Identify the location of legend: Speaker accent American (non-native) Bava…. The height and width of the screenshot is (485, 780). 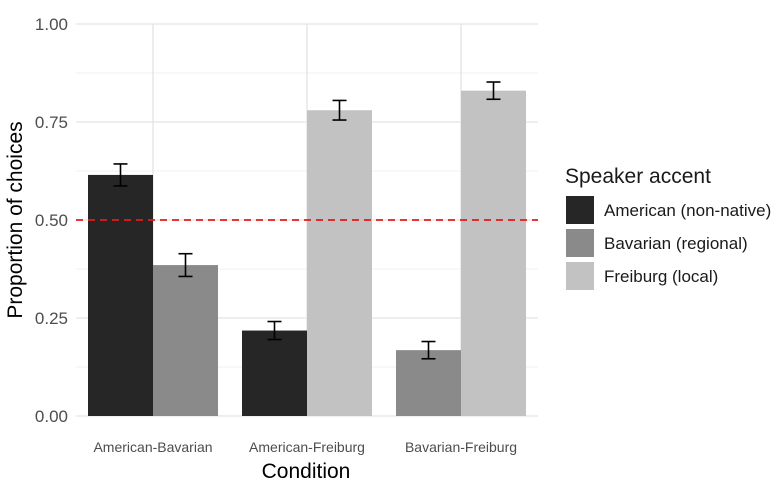
(668, 227).